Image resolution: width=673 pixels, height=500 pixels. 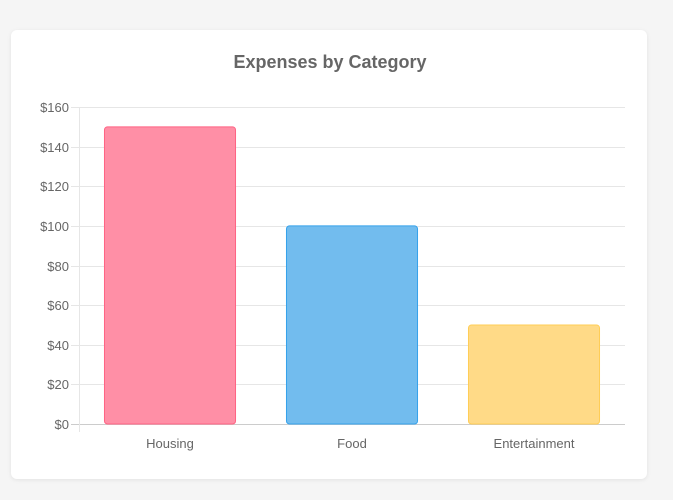 I want to click on x-tick-label: Housing, so click(x=170, y=443).